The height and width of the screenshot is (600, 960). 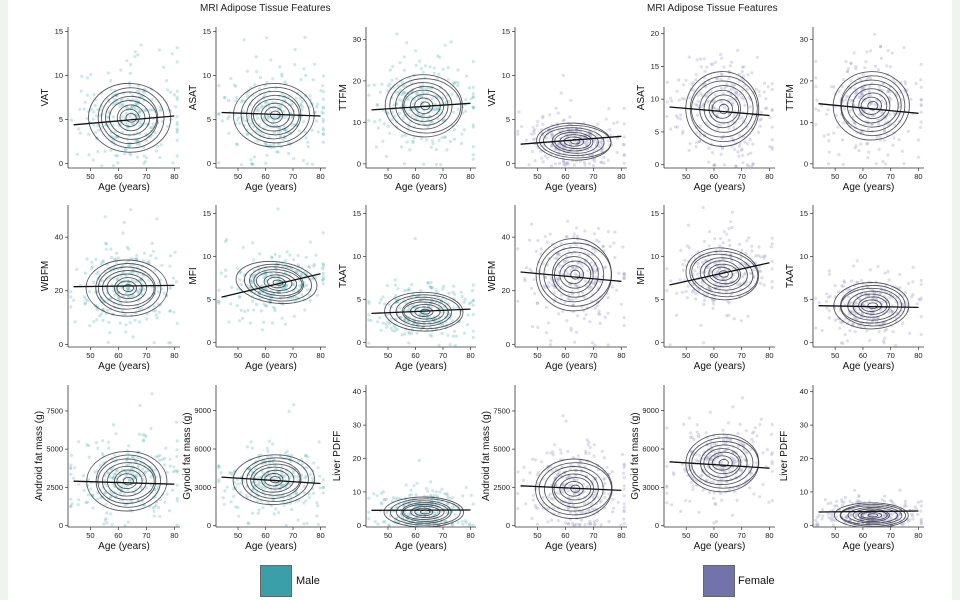 What do you see at coordinates (45, 98) in the screenshot?
I see `y-axis-label: VAT` at bounding box center [45, 98].